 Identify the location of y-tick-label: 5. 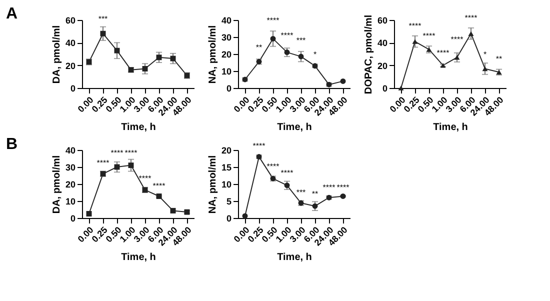
(229, 201).